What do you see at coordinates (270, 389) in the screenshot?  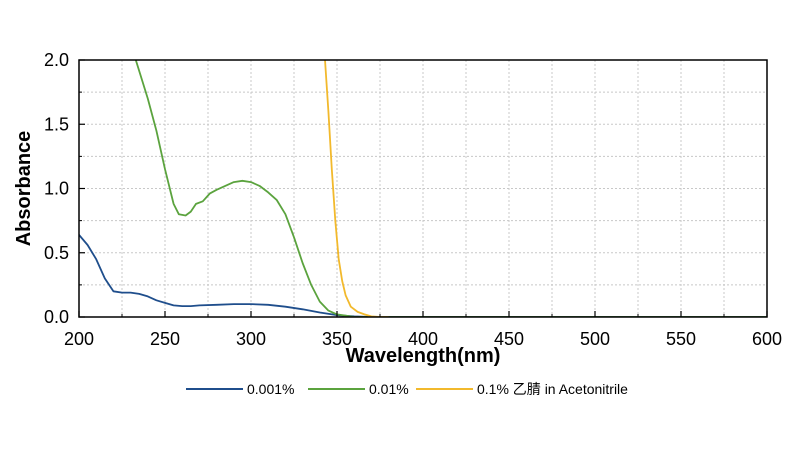 I see `legend-label-1: 0.001%` at bounding box center [270, 389].